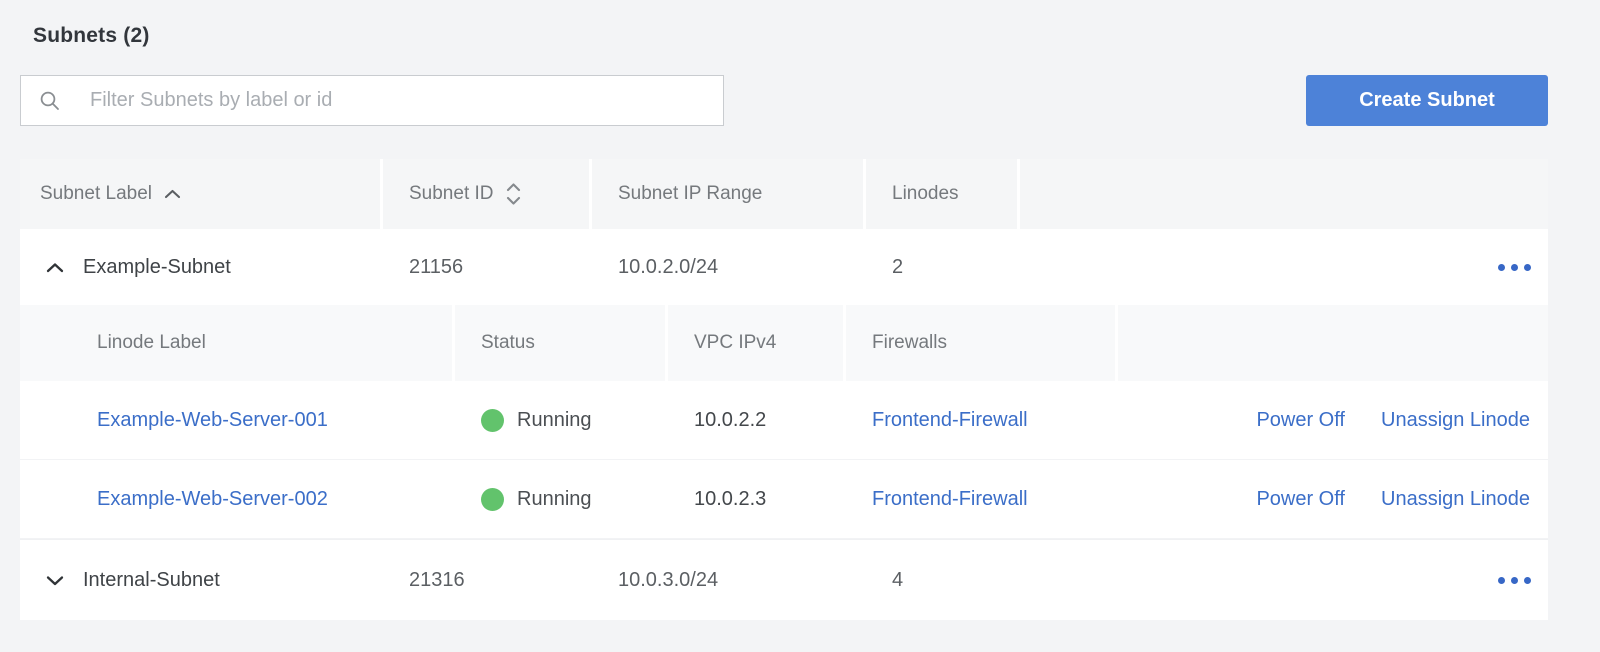 This screenshot has height=652, width=1600. Describe the element at coordinates (561, 343) in the screenshot. I see `column-header-status: Status` at that location.